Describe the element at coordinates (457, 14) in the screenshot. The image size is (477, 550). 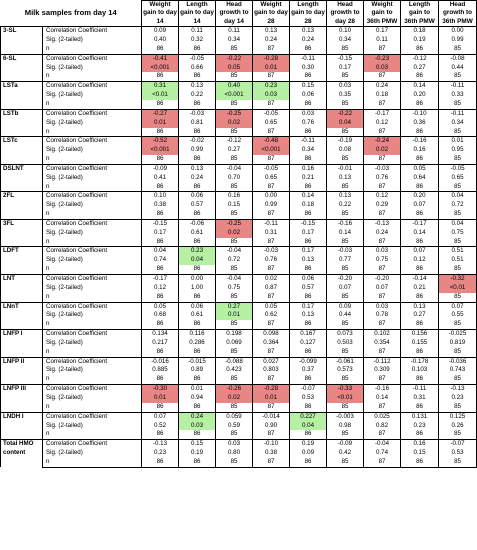
I see `col-header: Head growth to 36th PMW` at that location.